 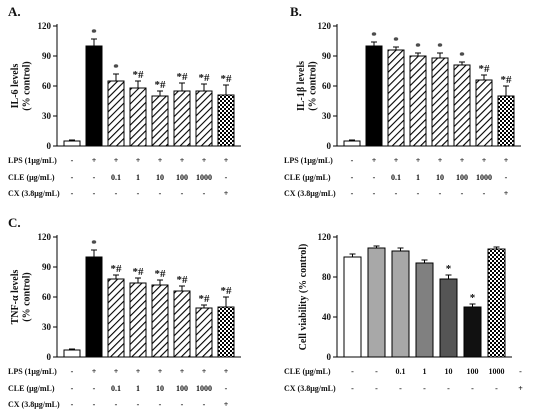 I want to click on y-axis-label: TNF-α levels(% control), so click(x=21, y=297).